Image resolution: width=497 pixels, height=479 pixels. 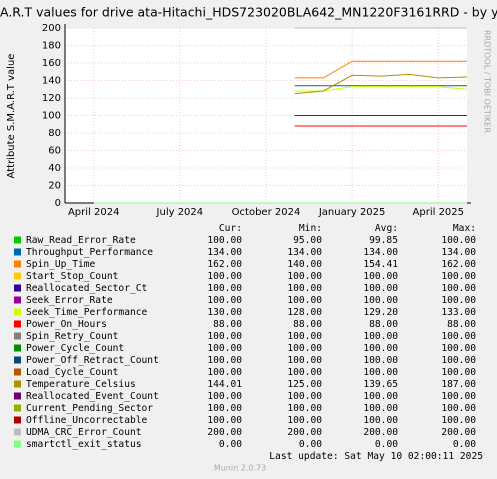 I want to click on legend-stat: 95.00, so click(x=307, y=240).